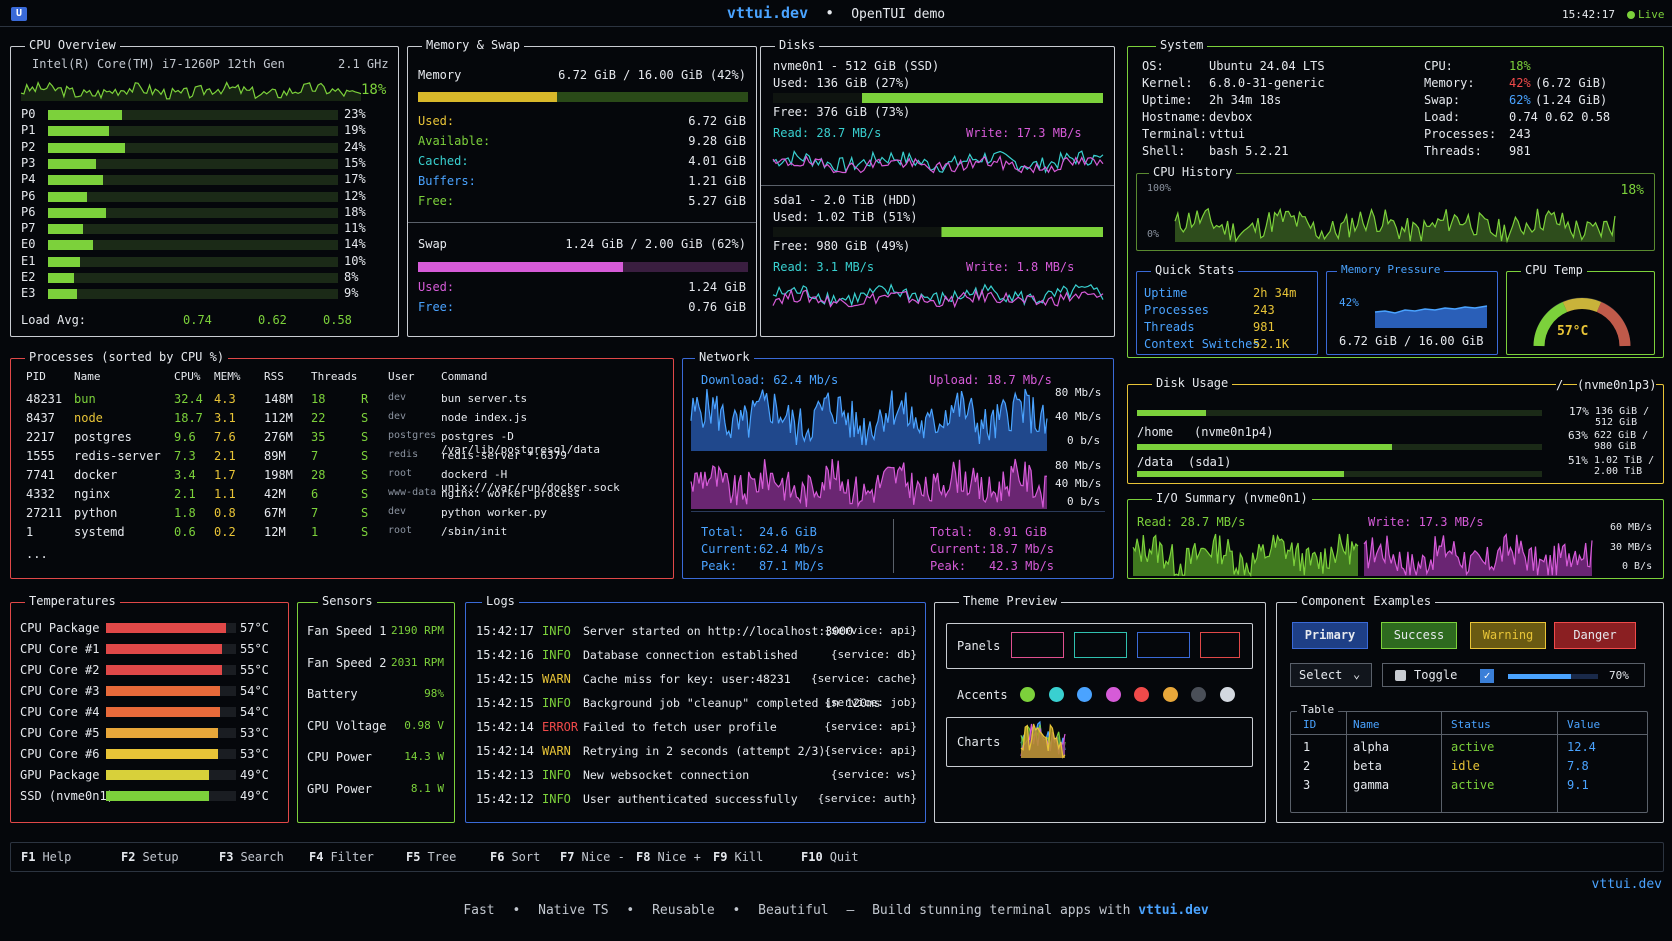  Describe the element at coordinates (185, 437) in the screenshot. I see `process-cell: 9.6` at that location.